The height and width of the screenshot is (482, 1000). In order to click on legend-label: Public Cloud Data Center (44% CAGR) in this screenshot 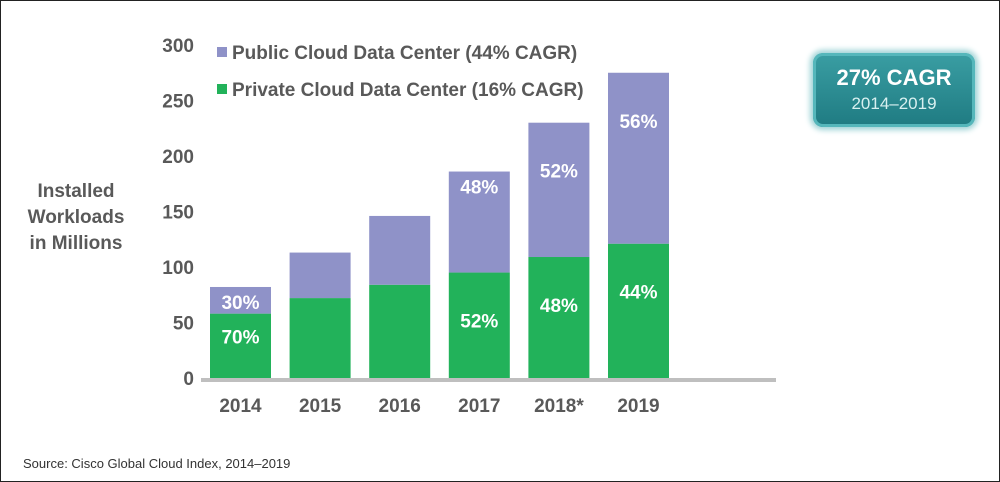, I will do `click(404, 53)`.